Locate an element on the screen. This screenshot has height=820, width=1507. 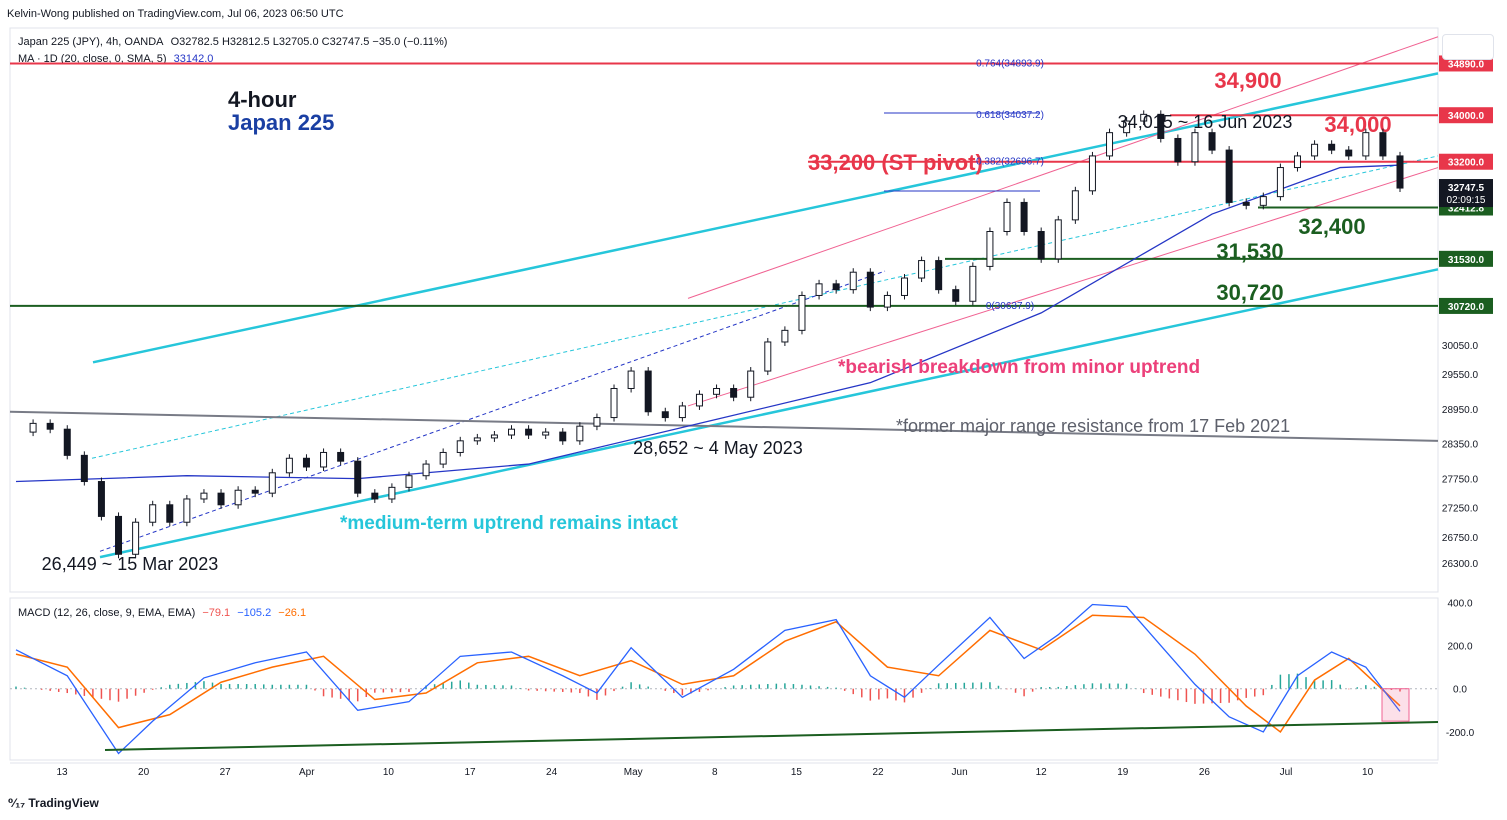
symbol-label: Japan 225 (JPY), 4h, OANDA is located at coordinates (91, 42).